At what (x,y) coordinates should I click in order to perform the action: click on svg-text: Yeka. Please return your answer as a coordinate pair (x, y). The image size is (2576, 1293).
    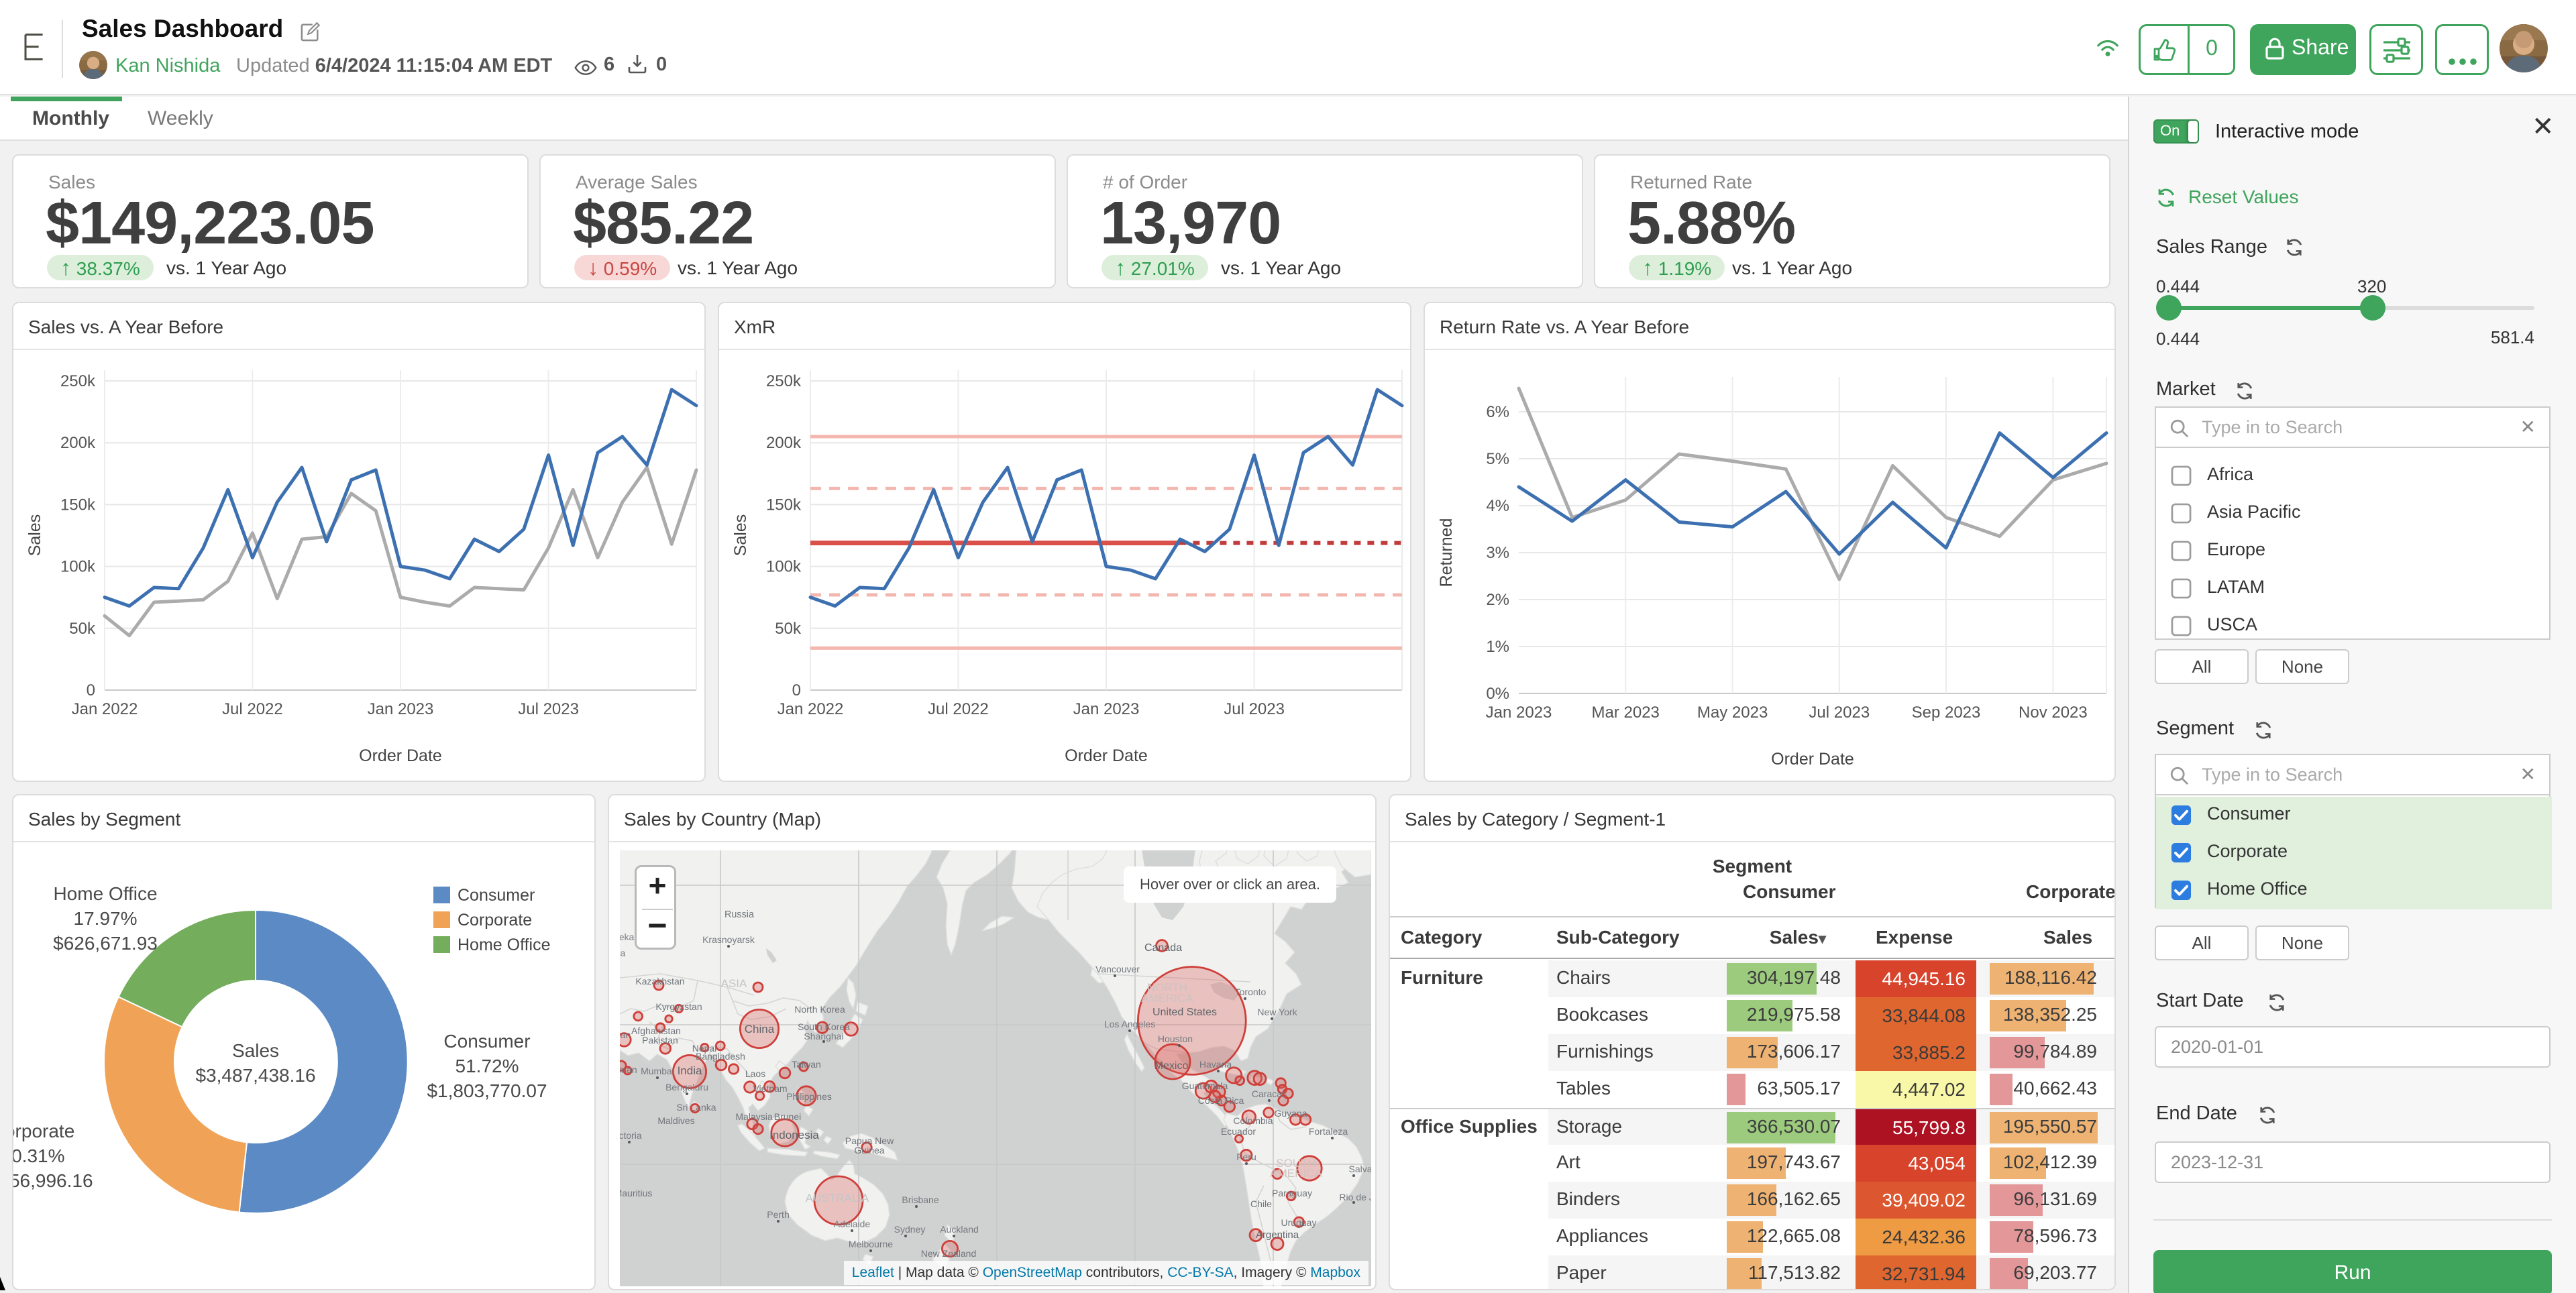
    Looking at the image, I should click on (627, 937).